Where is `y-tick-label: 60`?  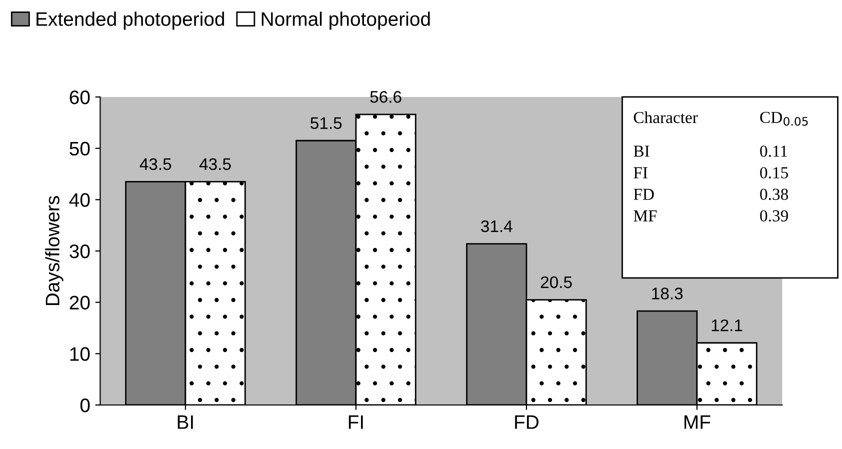 y-tick-label: 60 is located at coordinates (80, 97).